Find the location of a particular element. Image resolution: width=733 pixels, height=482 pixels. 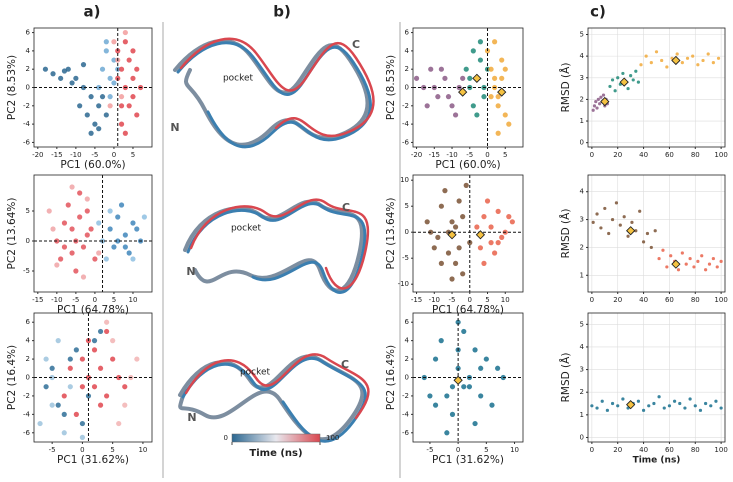

x-tick-label: 80 is located at coordinates (695, 450).